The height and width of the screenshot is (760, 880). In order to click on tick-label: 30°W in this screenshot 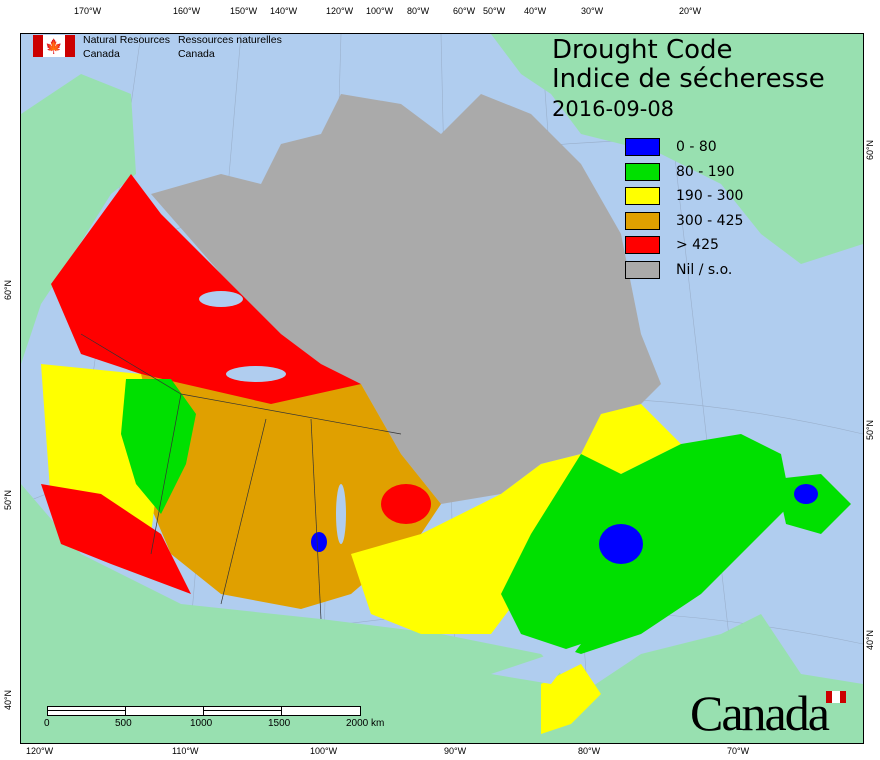, I will do `click(592, 11)`.